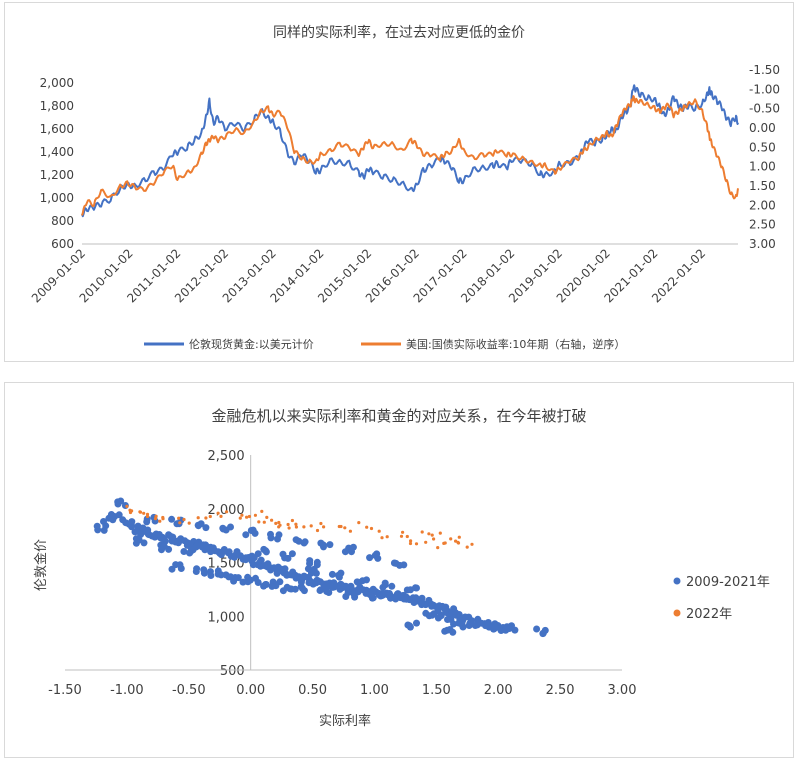 Image resolution: width=800 pixels, height=762 pixels. What do you see at coordinates (762, 147) in the screenshot?
I see `y-right-tick-label: 0.50` at bounding box center [762, 147].